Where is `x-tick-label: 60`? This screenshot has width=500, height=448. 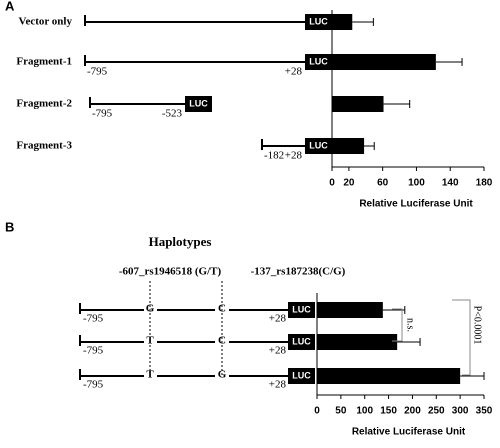 x-tick-label: 60 is located at coordinates (383, 183).